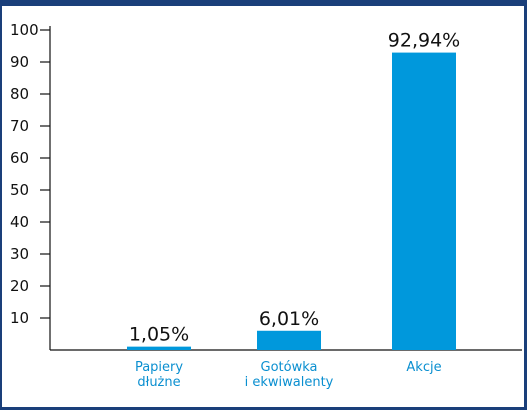 The image size is (527, 410). I want to click on y-tick-label: 50, so click(19, 190).